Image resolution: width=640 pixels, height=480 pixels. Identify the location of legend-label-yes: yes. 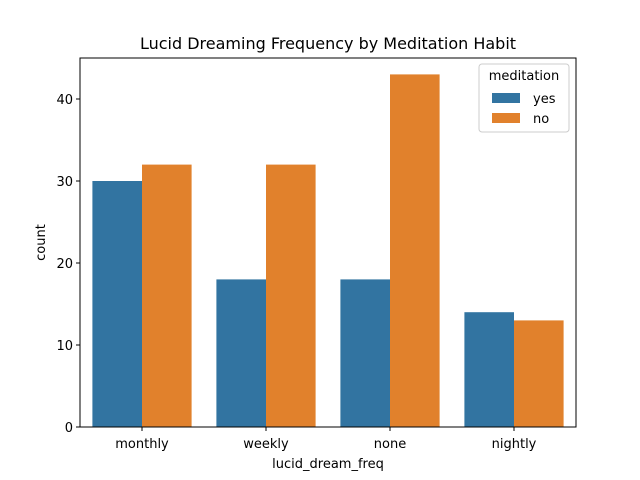
(544, 99).